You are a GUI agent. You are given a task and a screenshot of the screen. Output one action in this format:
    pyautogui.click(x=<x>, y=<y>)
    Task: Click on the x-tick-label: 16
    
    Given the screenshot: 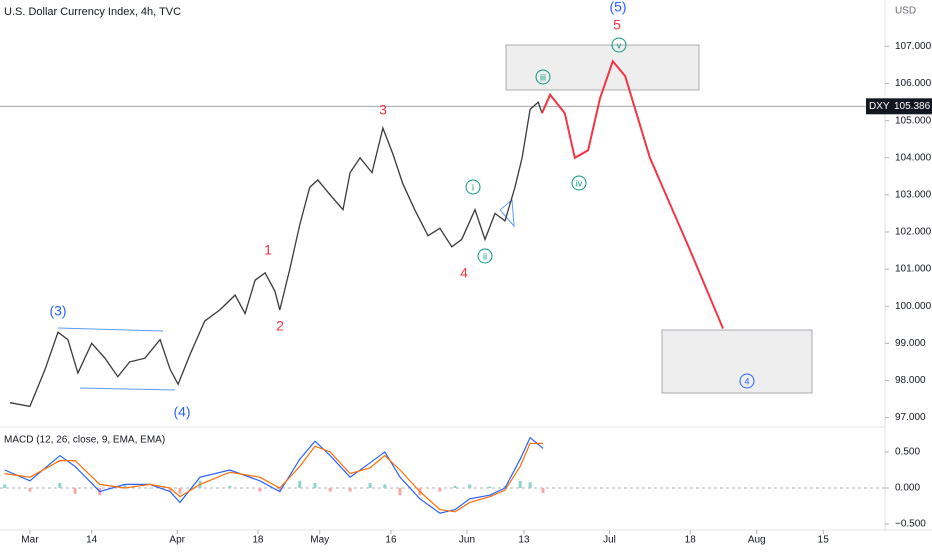 What is the action you would take?
    pyautogui.click(x=391, y=540)
    